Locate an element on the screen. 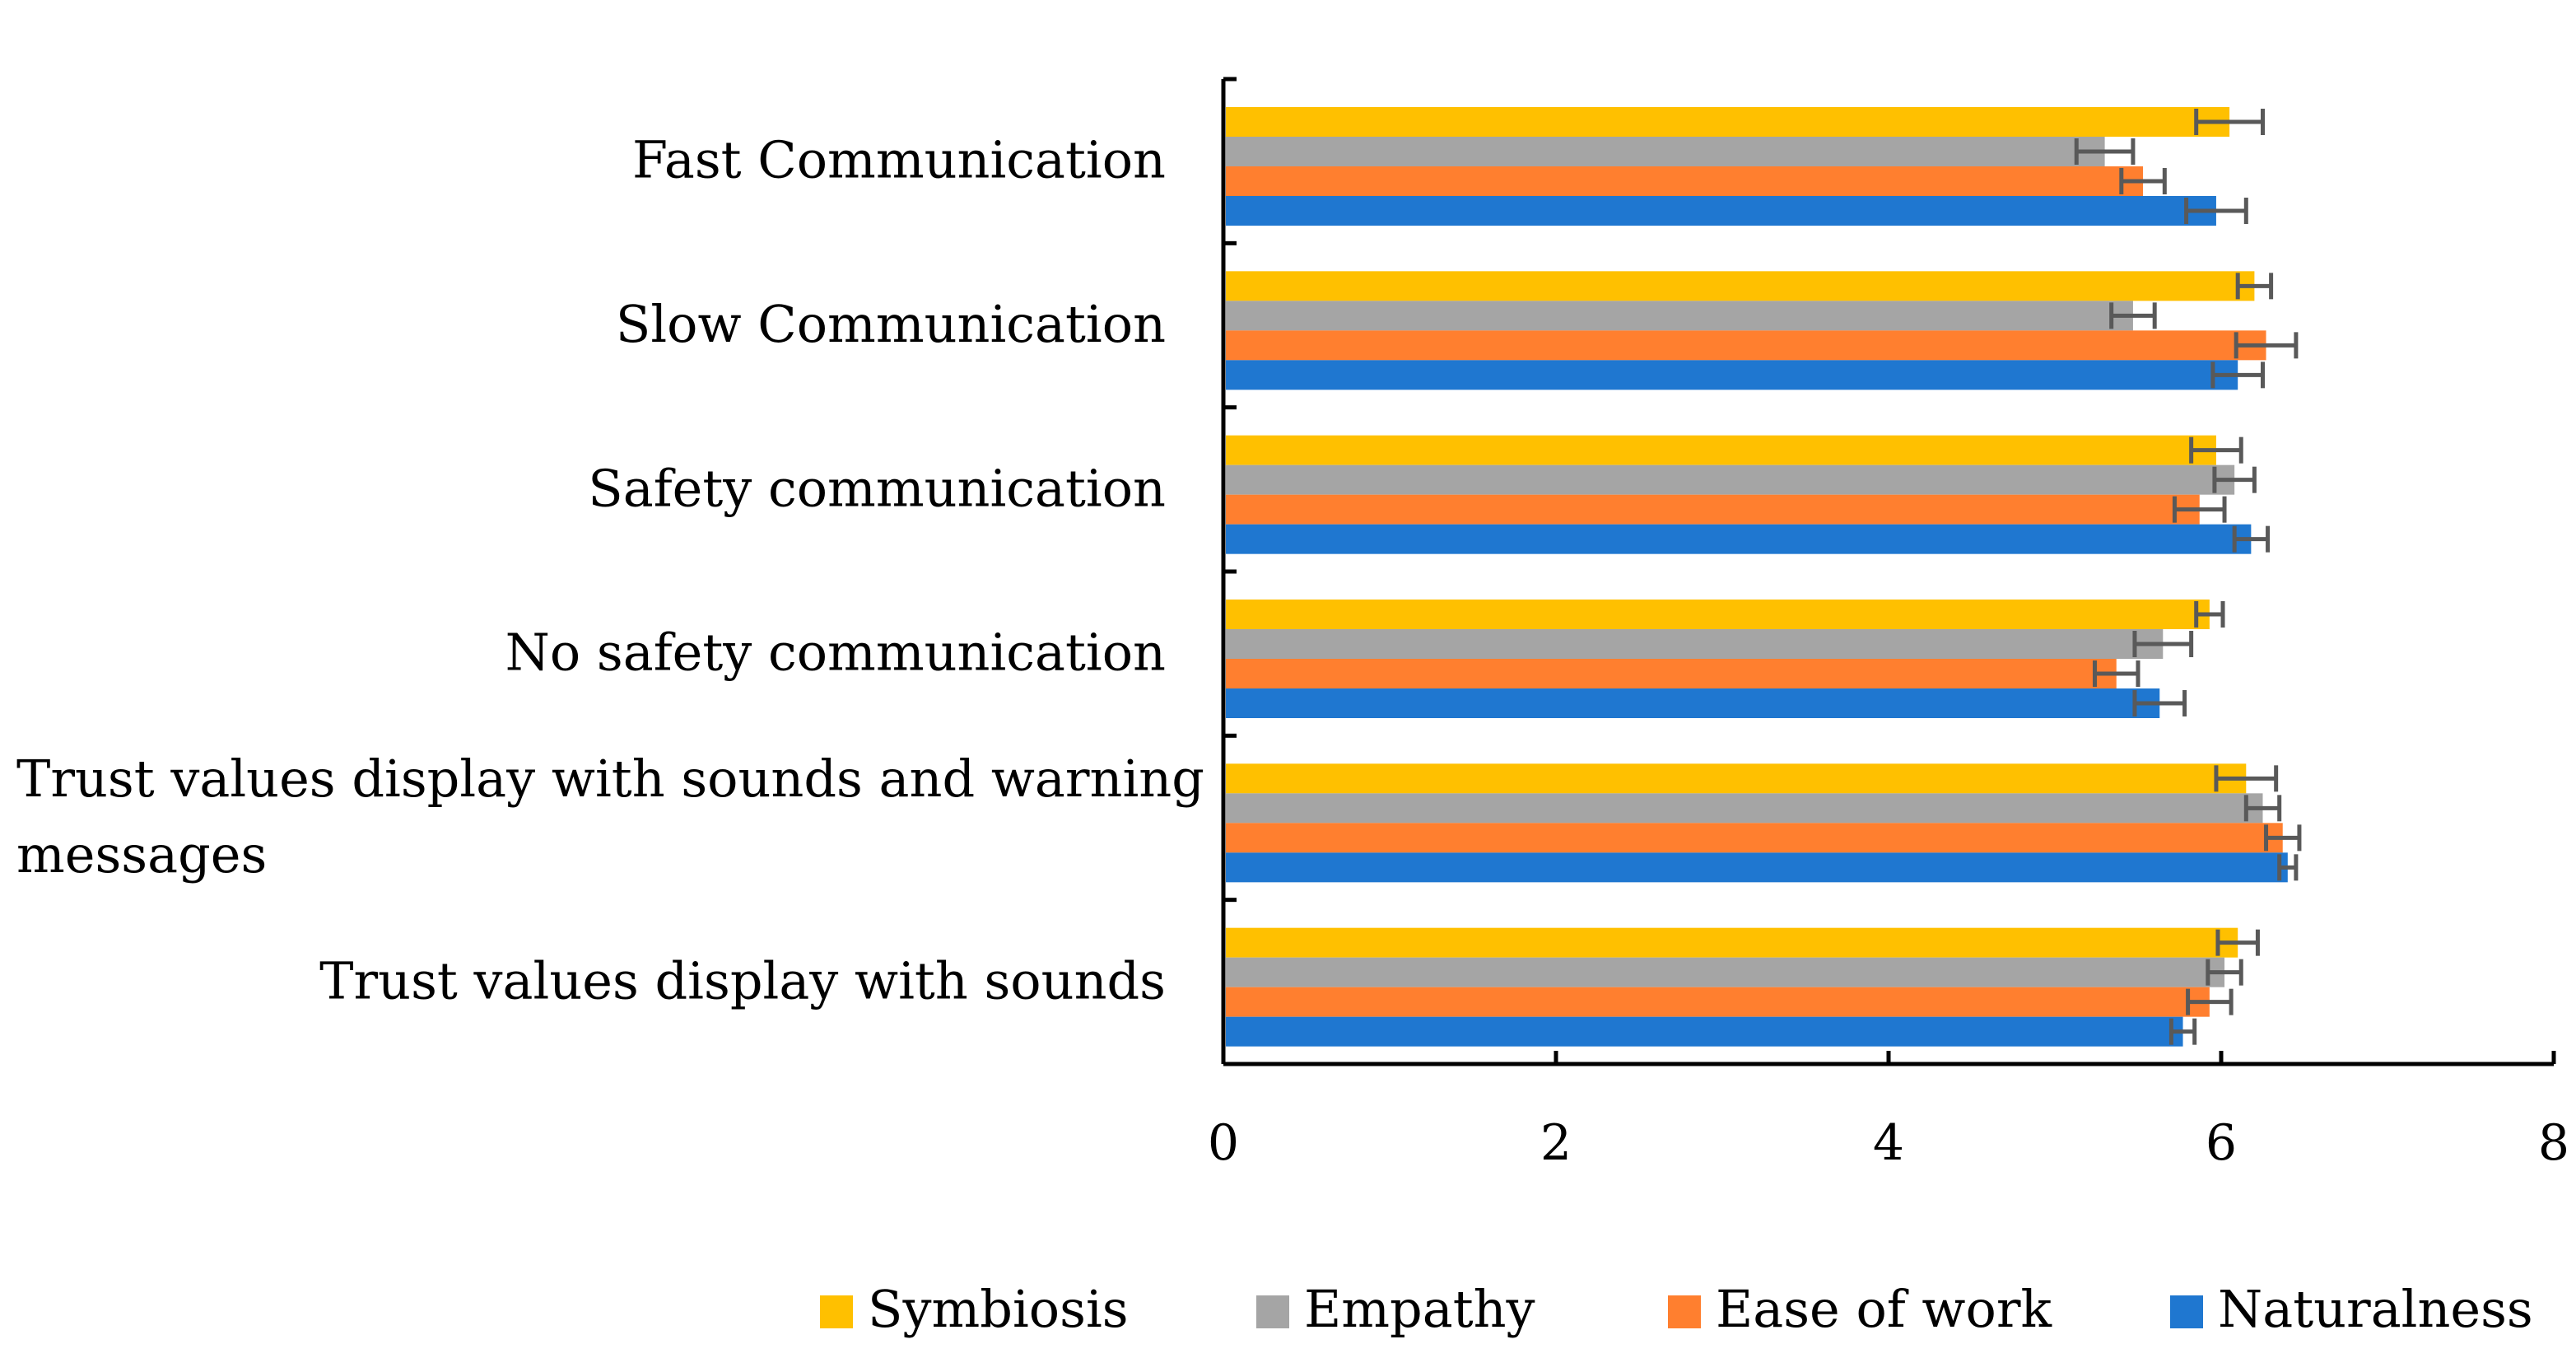  x-tick-label: 0 is located at coordinates (1223, 1143).